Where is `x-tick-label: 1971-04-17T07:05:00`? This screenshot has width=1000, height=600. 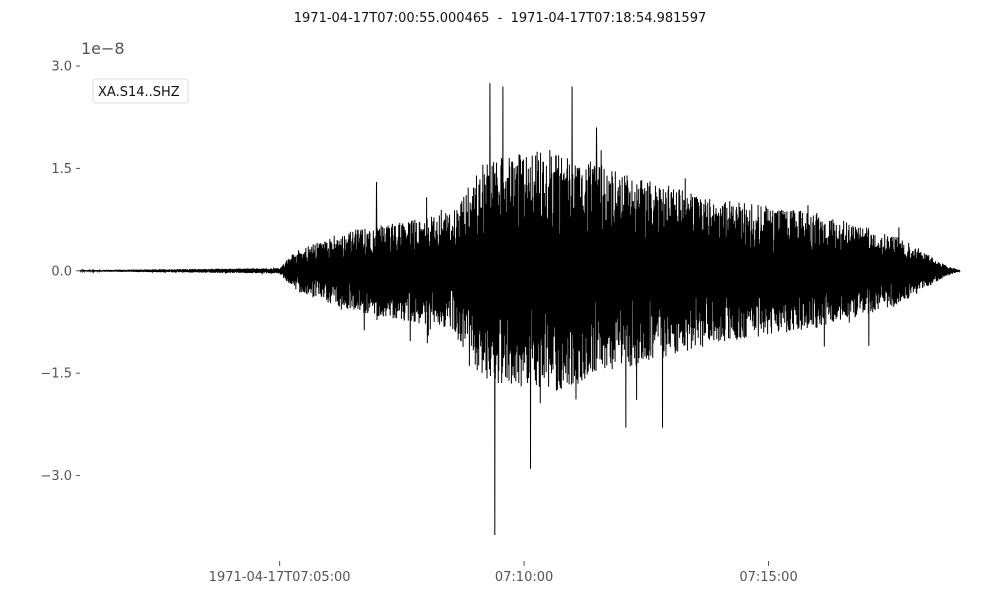
x-tick-label: 1971-04-17T07:05:00 is located at coordinates (280, 577).